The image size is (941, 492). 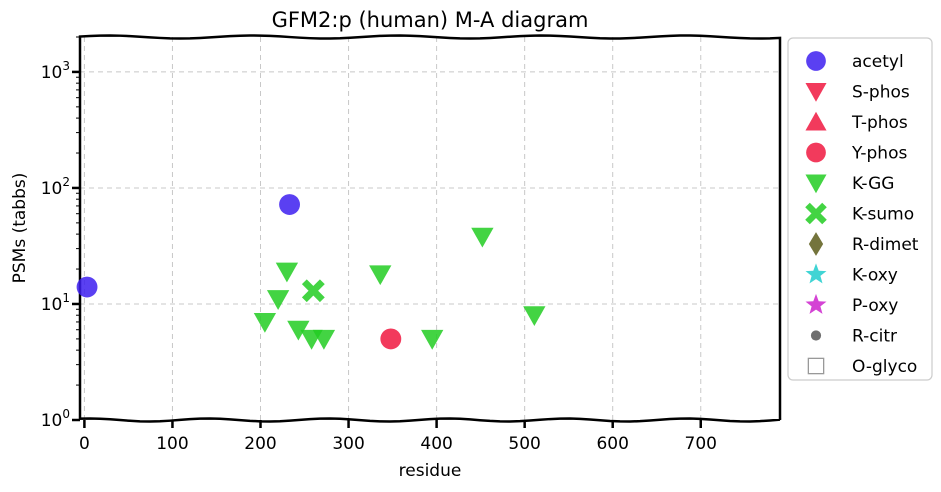 I want to click on legend-label-o-glyco: O-glyco, so click(x=884, y=367).